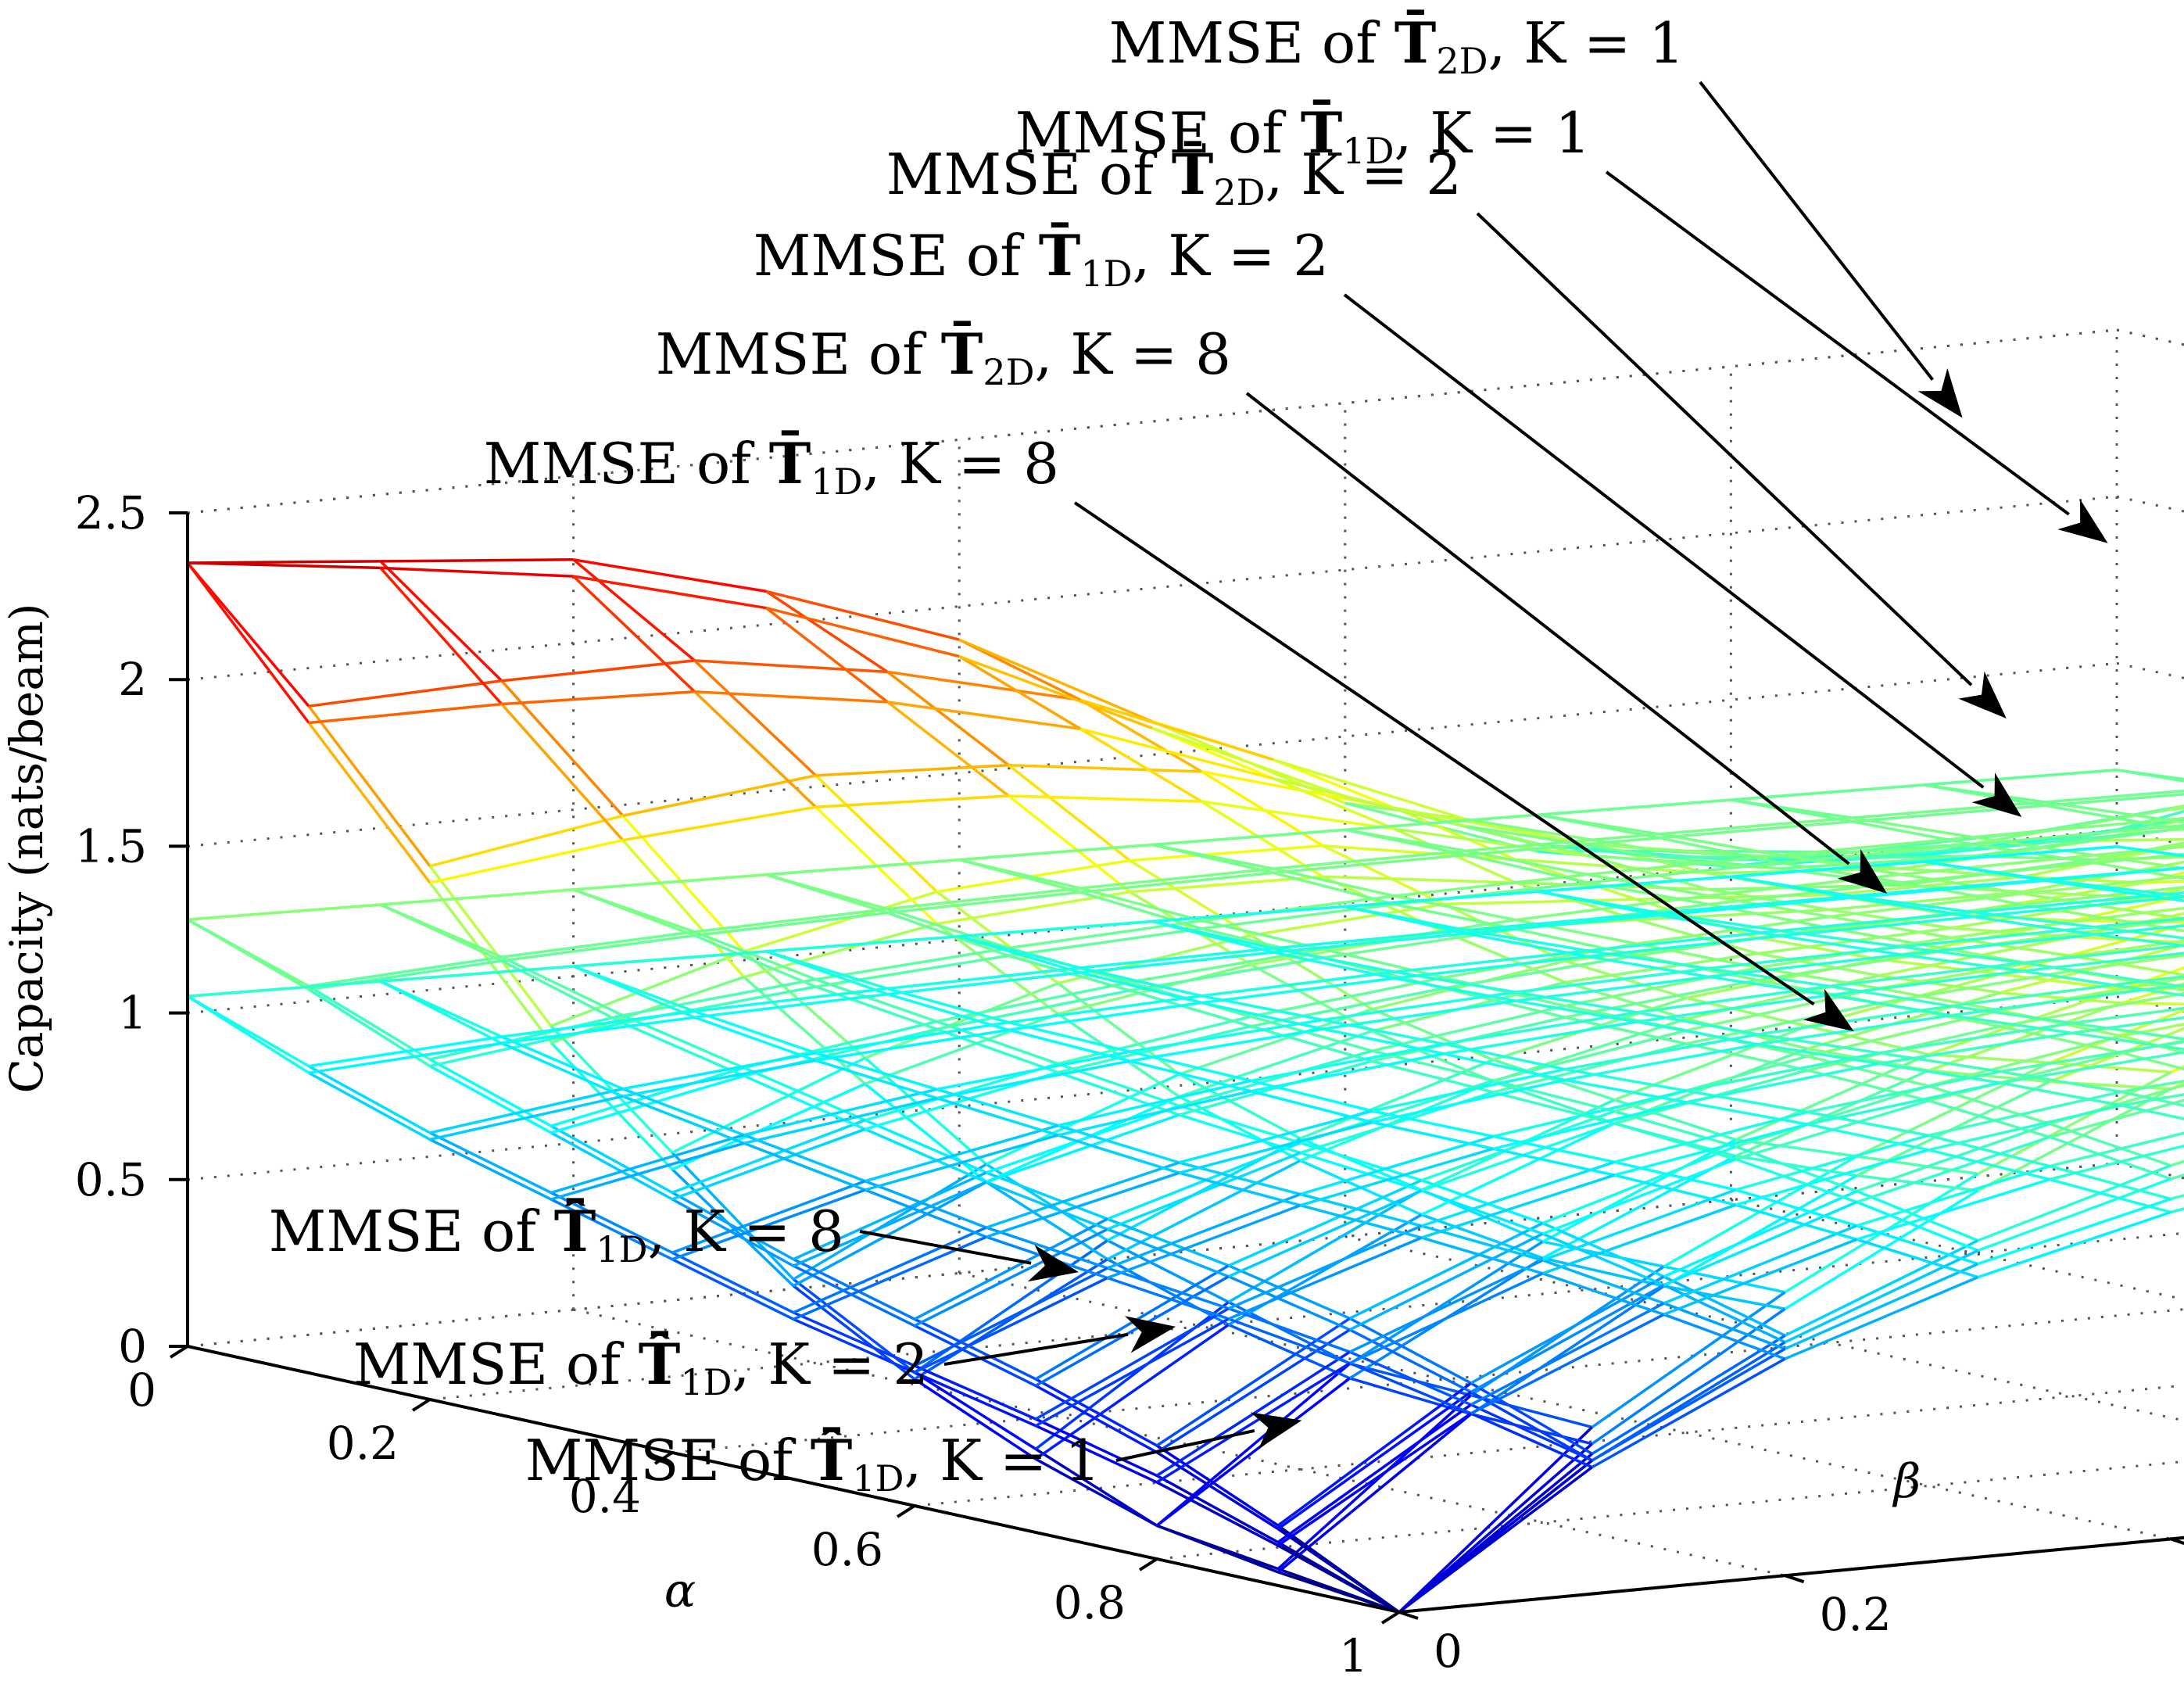 The image size is (2184, 1695). Describe the element at coordinates (2150, 504) in the screenshot. I see `grid-line-back-level` at that location.